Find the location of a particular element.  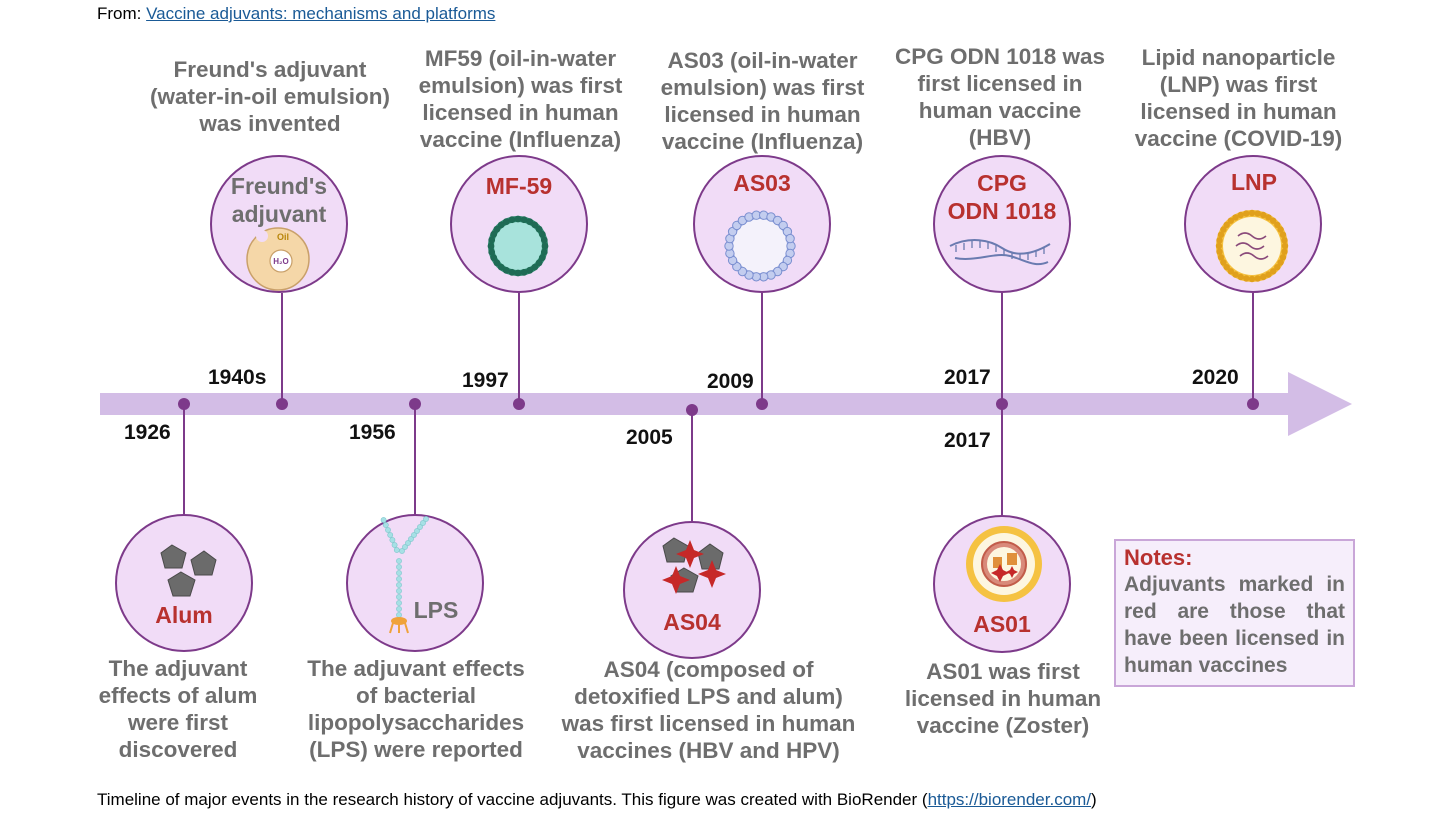

year-1956: 1956 is located at coordinates (372, 432).